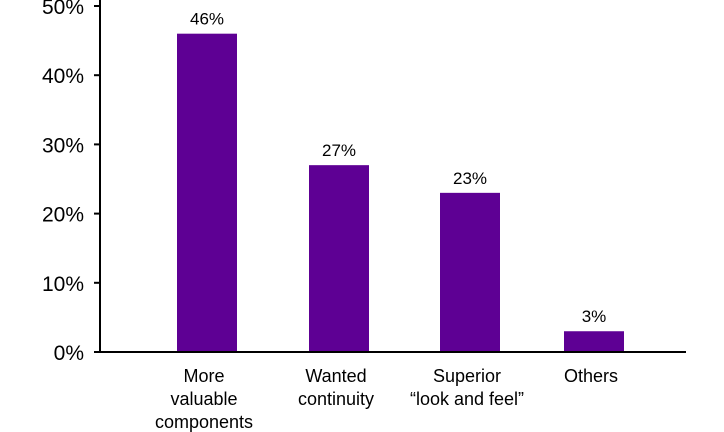  I want to click on data-label: 46%, so click(207, 19).